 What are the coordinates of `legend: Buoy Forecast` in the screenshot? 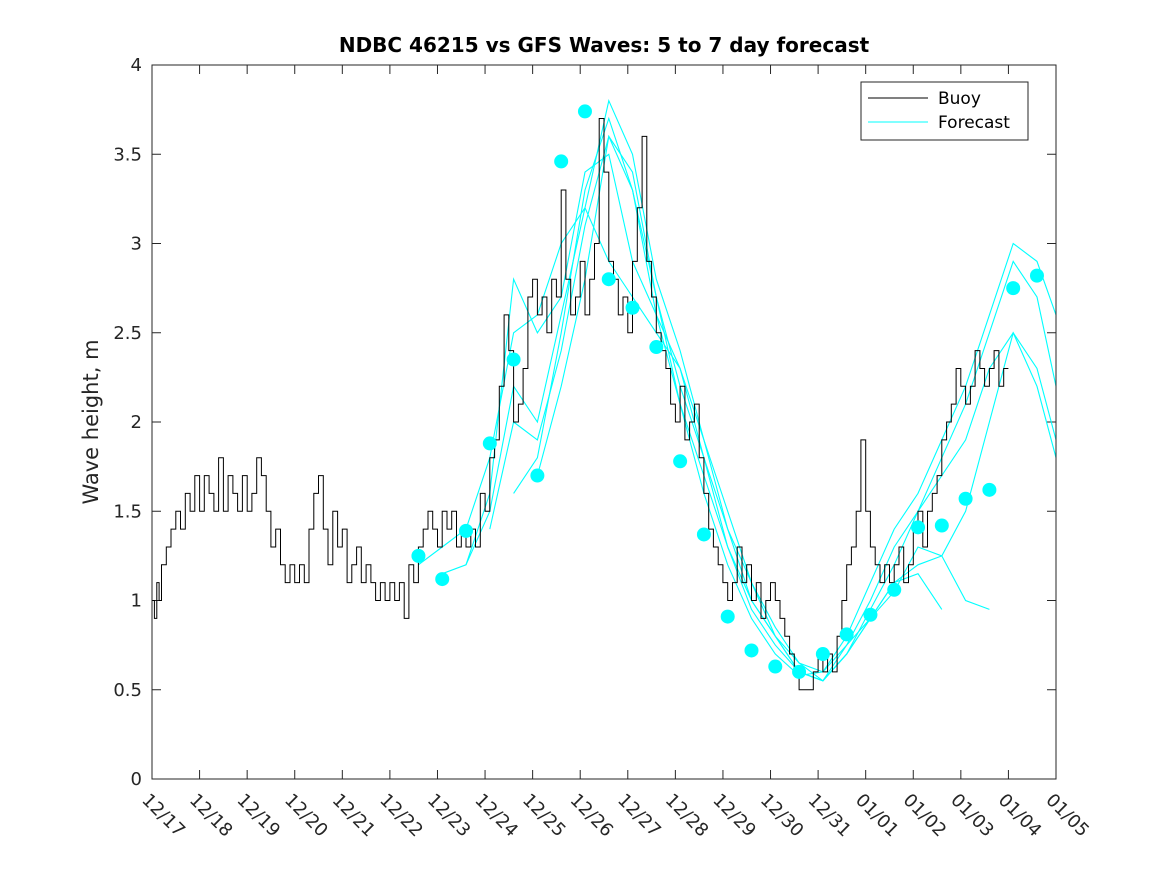 It's located at (944, 111).